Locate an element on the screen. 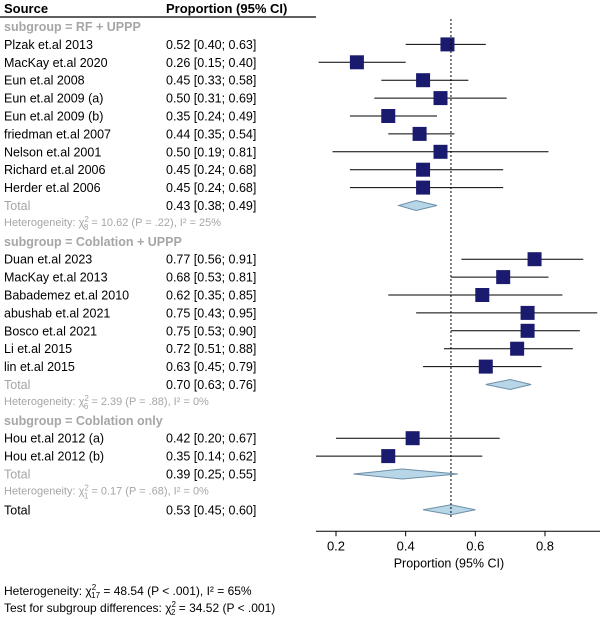 The height and width of the screenshot is (621, 609). study-name: Eun et.al 2009 (b) is located at coordinates (53, 117).